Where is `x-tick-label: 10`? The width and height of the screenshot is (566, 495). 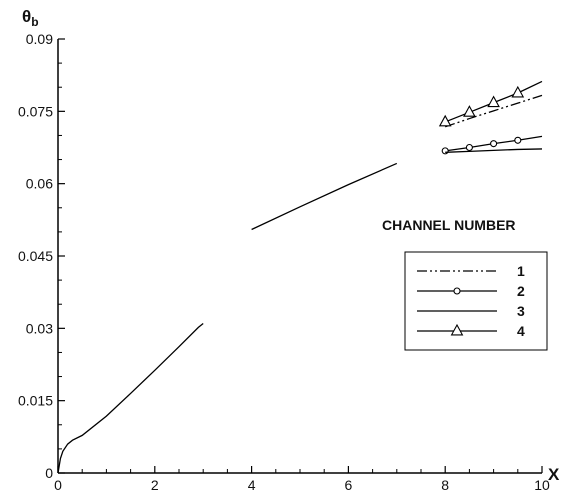 x-tick-label: 10 is located at coordinates (542, 485).